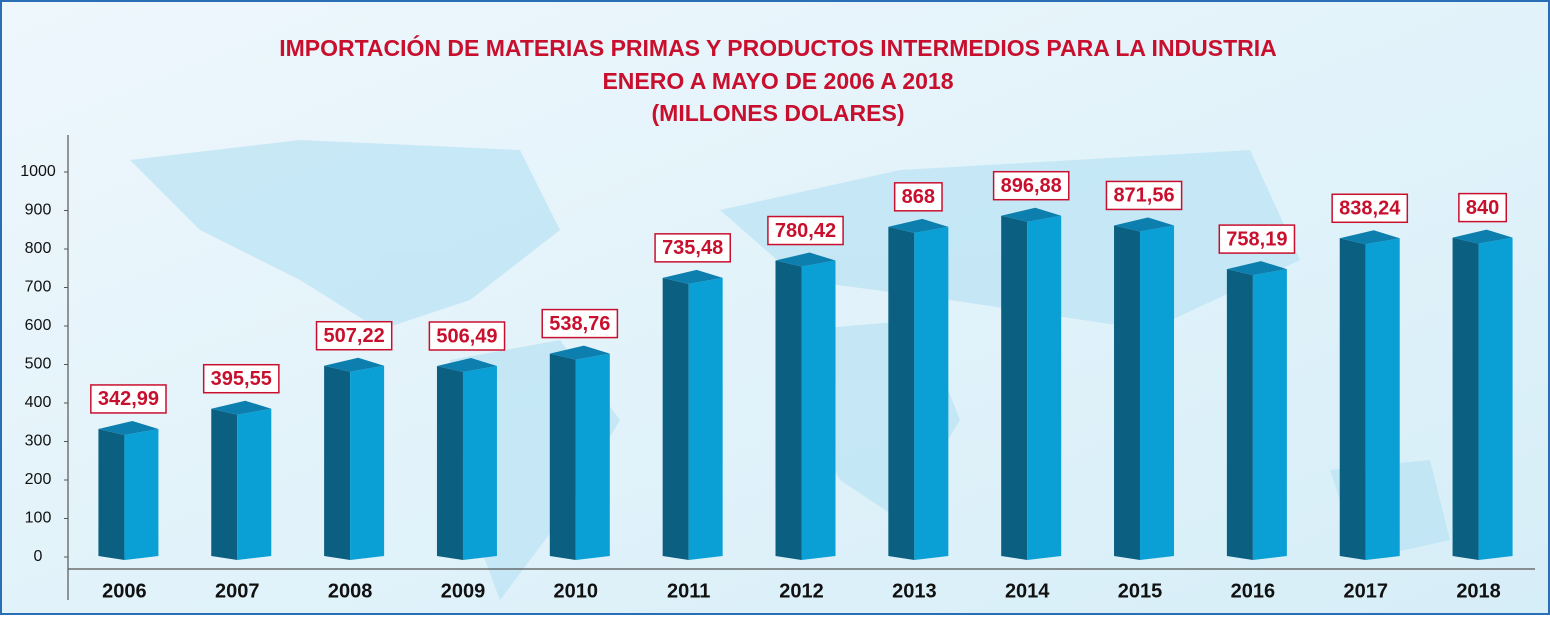 This screenshot has width=1550, height=620. I want to click on x-tick-label: 2013, so click(914, 591).